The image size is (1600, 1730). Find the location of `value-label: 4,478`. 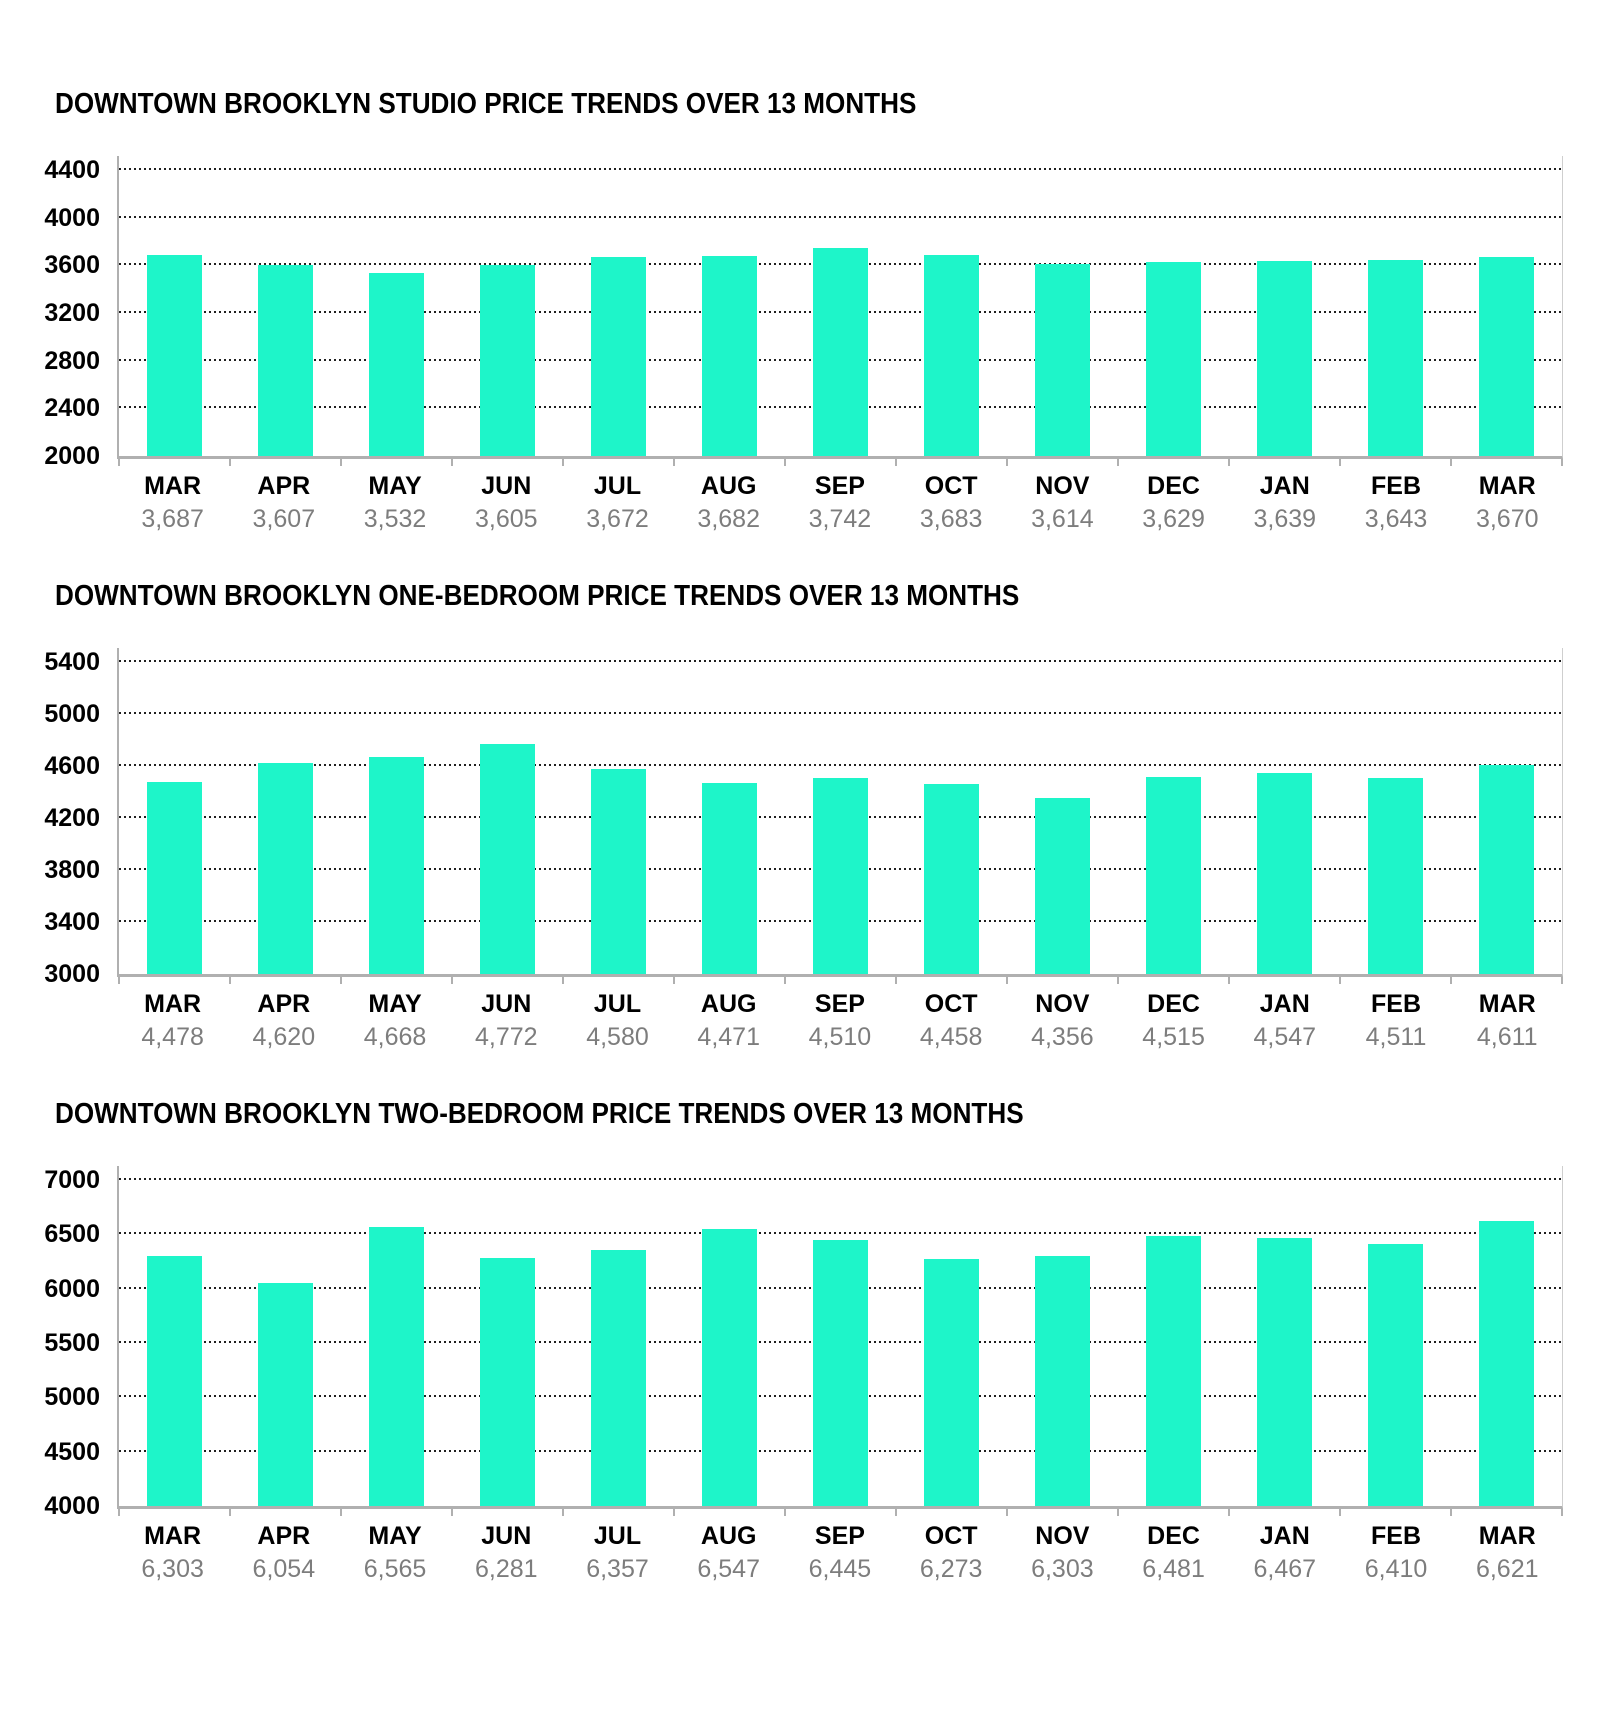

value-label: 4,478 is located at coordinates (172, 1037).